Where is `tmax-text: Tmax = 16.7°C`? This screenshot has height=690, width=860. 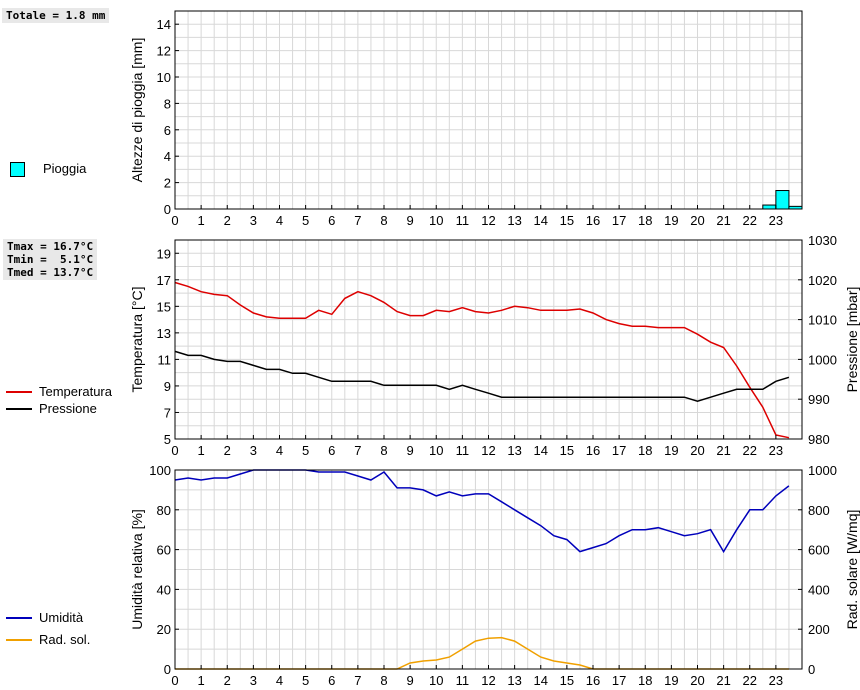
tmax-text: Tmax = 16.7°C is located at coordinates (50, 246).